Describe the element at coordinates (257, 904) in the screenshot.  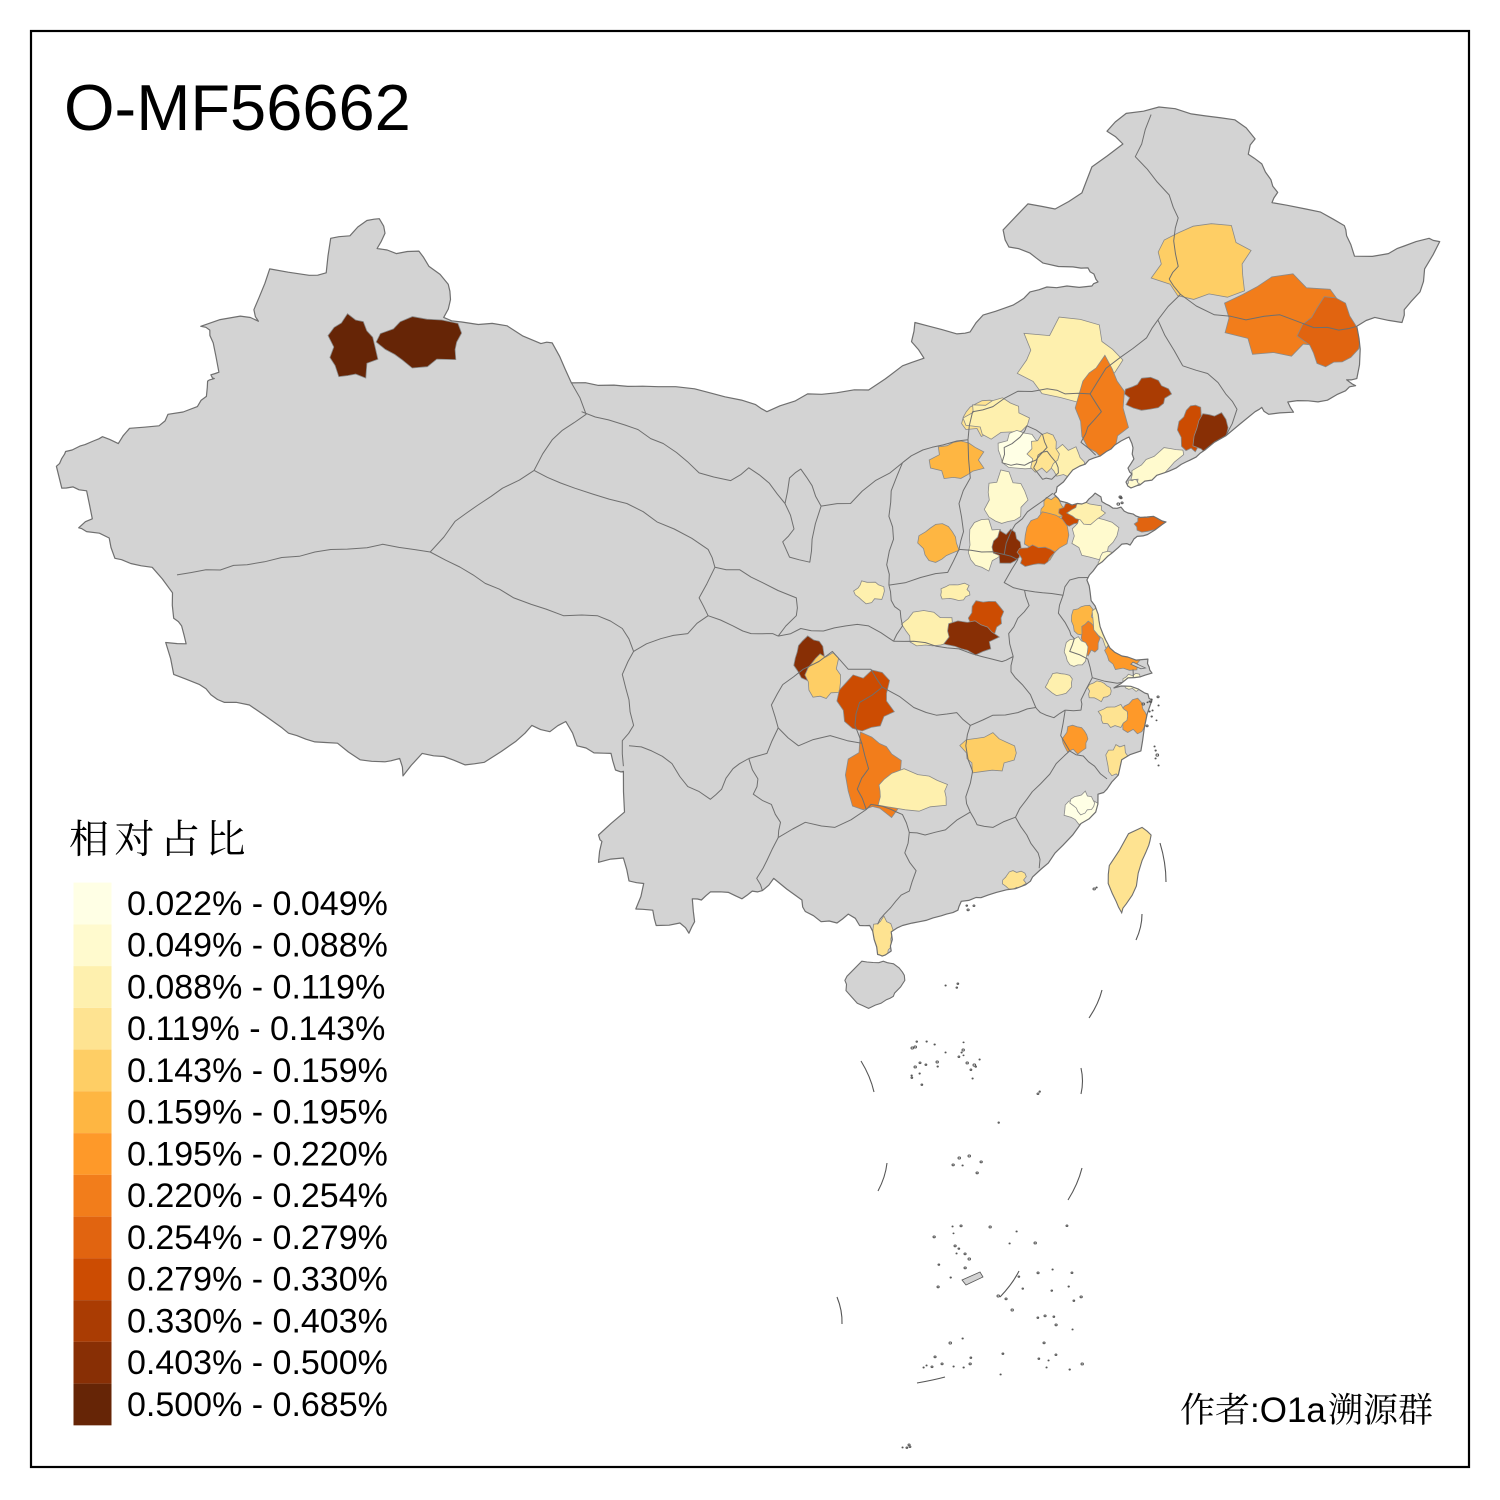
I see `svg-text: 0.022% - 0.049%` at that location.